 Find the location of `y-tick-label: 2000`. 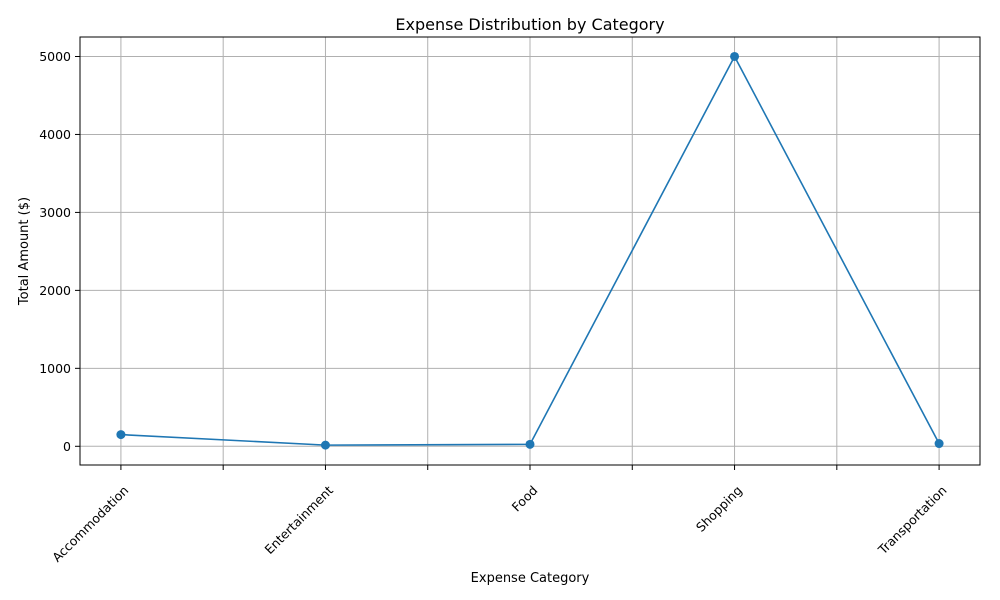

y-tick-label: 2000 is located at coordinates (55, 290).